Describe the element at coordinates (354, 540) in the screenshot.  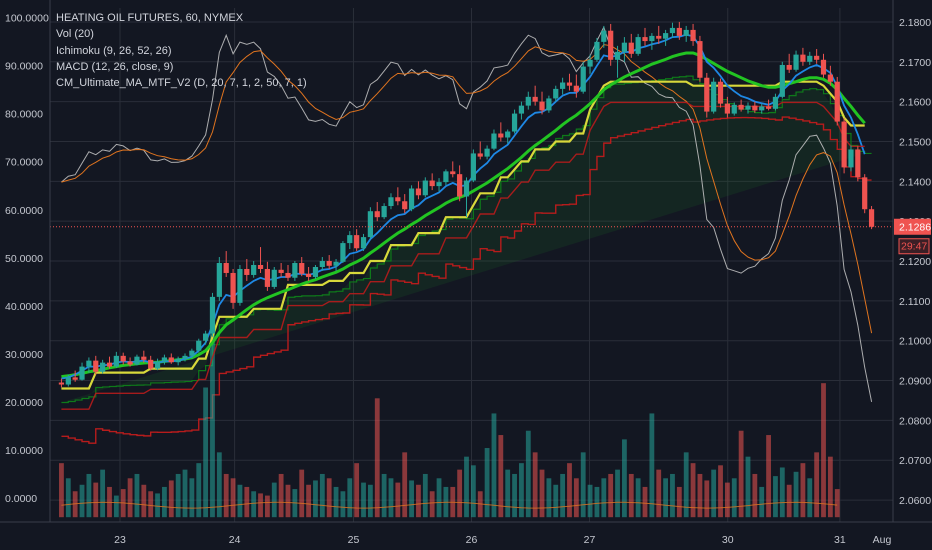
I see `time-axis-tick-label: 25` at that location.